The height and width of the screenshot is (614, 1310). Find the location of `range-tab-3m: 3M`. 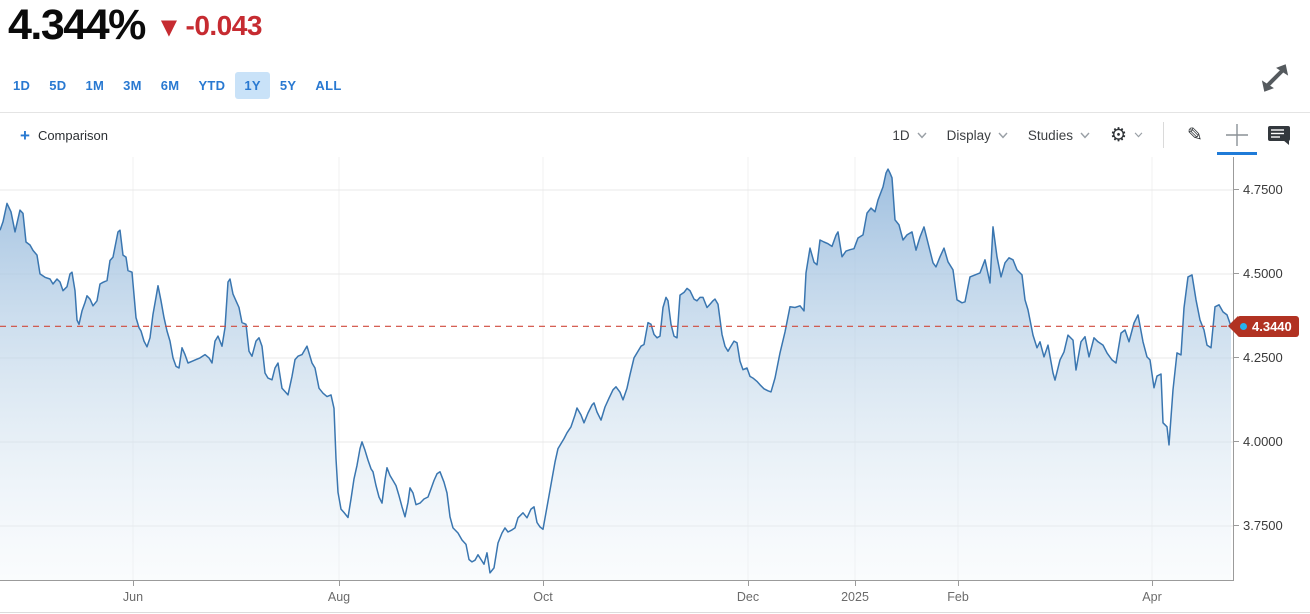

range-tab-3m: 3M is located at coordinates (132, 85).